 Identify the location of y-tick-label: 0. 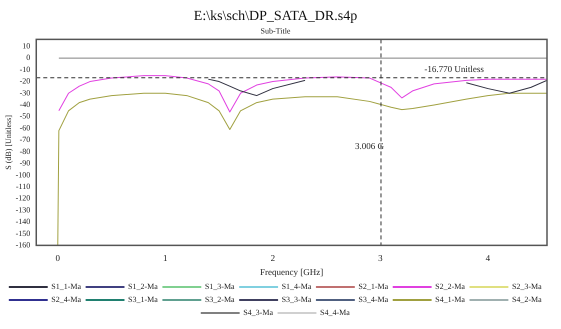
(28, 57).